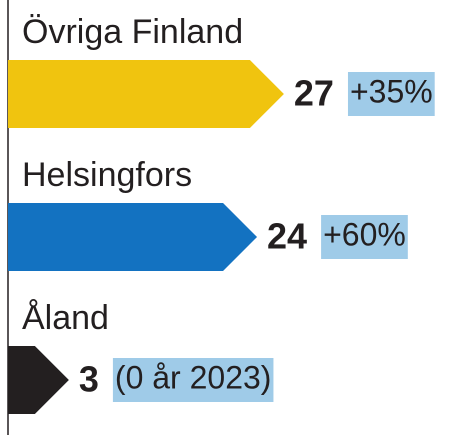 The height and width of the screenshot is (435, 465). Describe the element at coordinates (391, 91) in the screenshot. I see `annotation: +35%` at that location.